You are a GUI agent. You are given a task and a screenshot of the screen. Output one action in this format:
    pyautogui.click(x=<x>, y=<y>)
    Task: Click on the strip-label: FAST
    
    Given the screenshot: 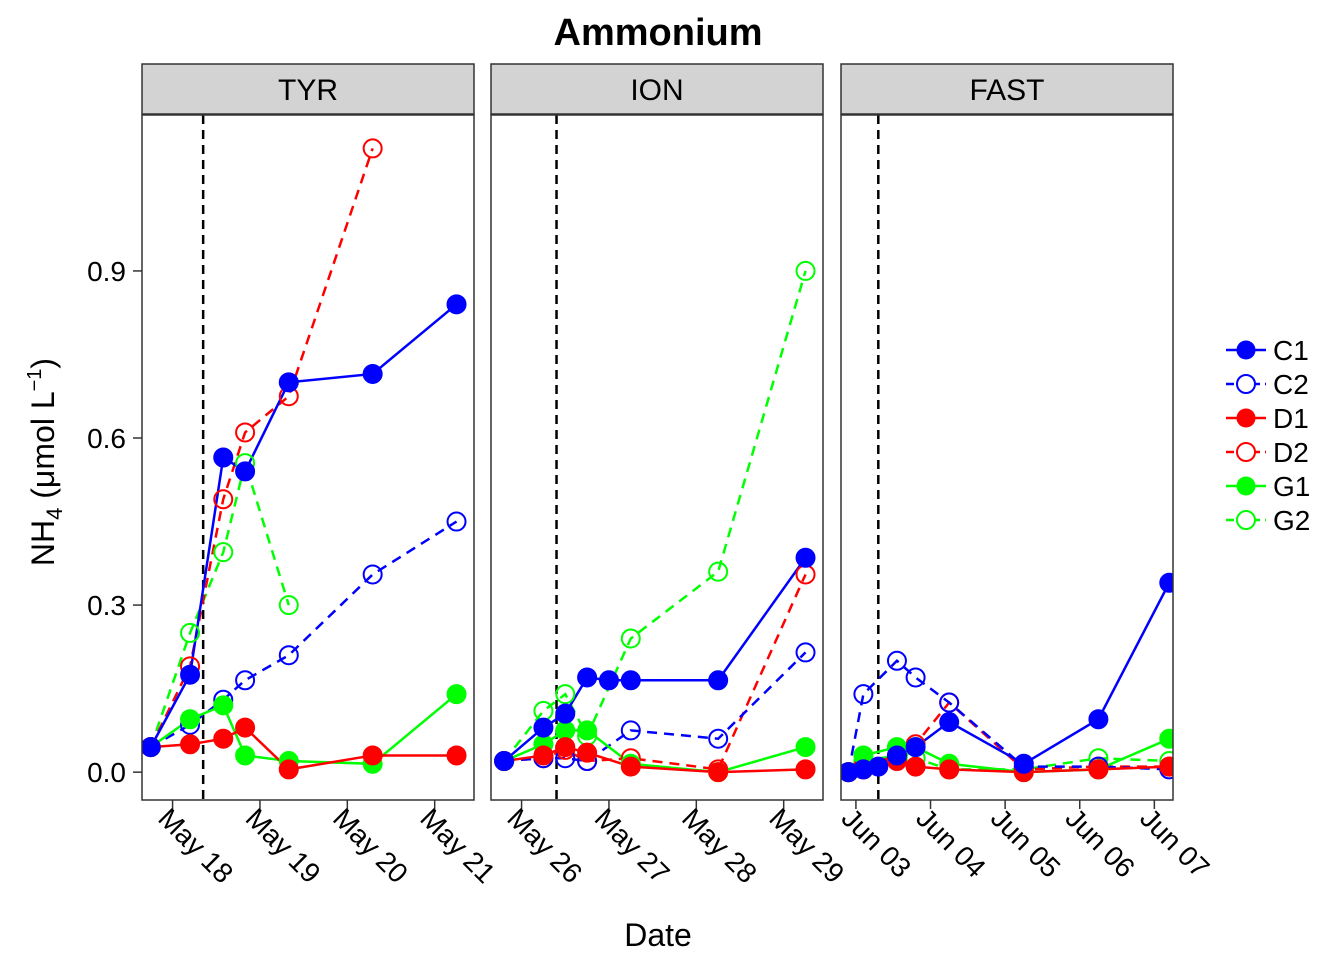 What is the action you would take?
    pyautogui.click(x=1006, y=90)
    